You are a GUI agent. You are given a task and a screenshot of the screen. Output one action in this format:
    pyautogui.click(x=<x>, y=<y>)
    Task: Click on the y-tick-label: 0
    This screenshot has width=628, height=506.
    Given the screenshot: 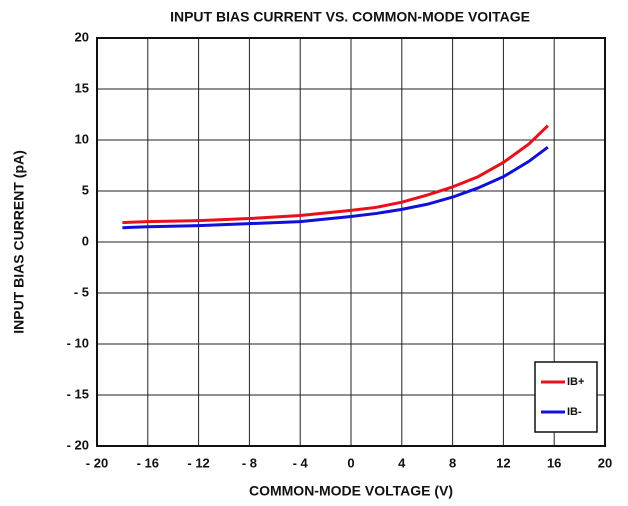 What is the action you would take?
    pyautogui.click(x=85, y=240)
    